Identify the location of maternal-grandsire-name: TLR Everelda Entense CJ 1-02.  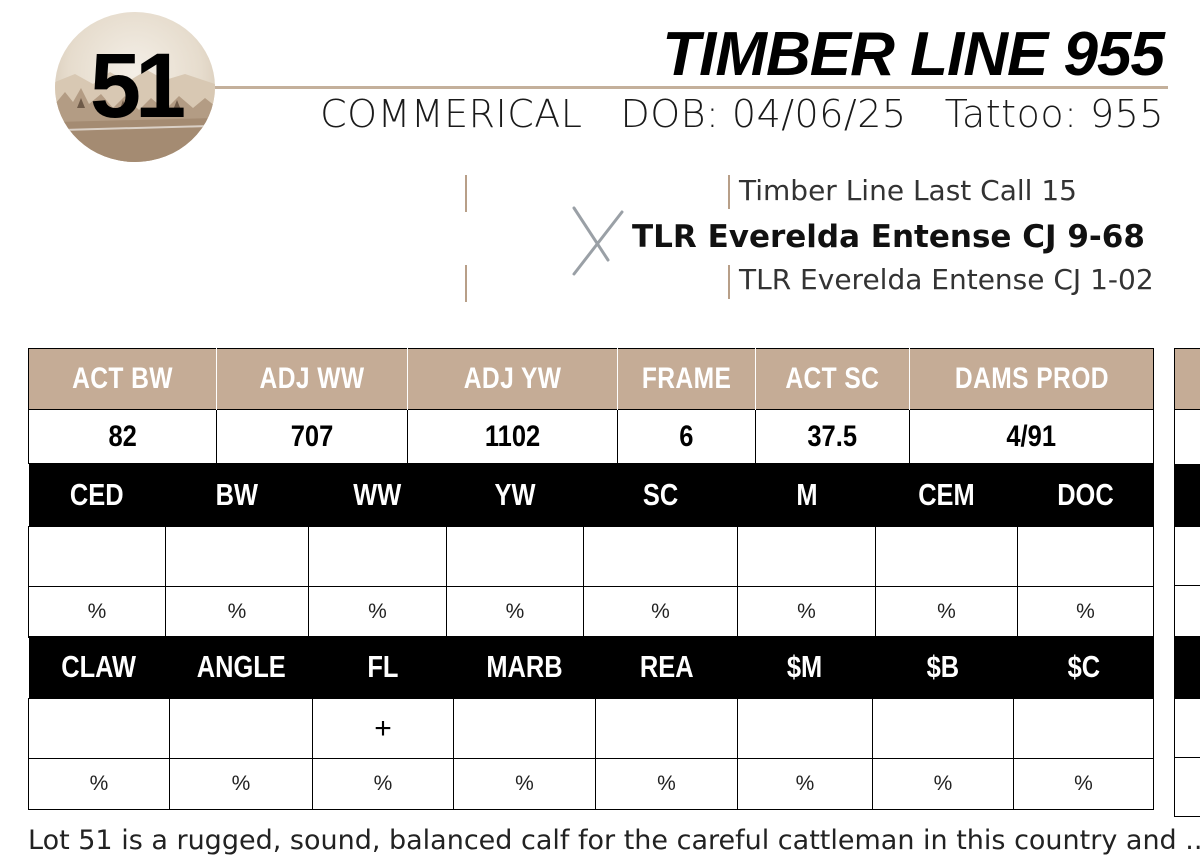
(946, 279).